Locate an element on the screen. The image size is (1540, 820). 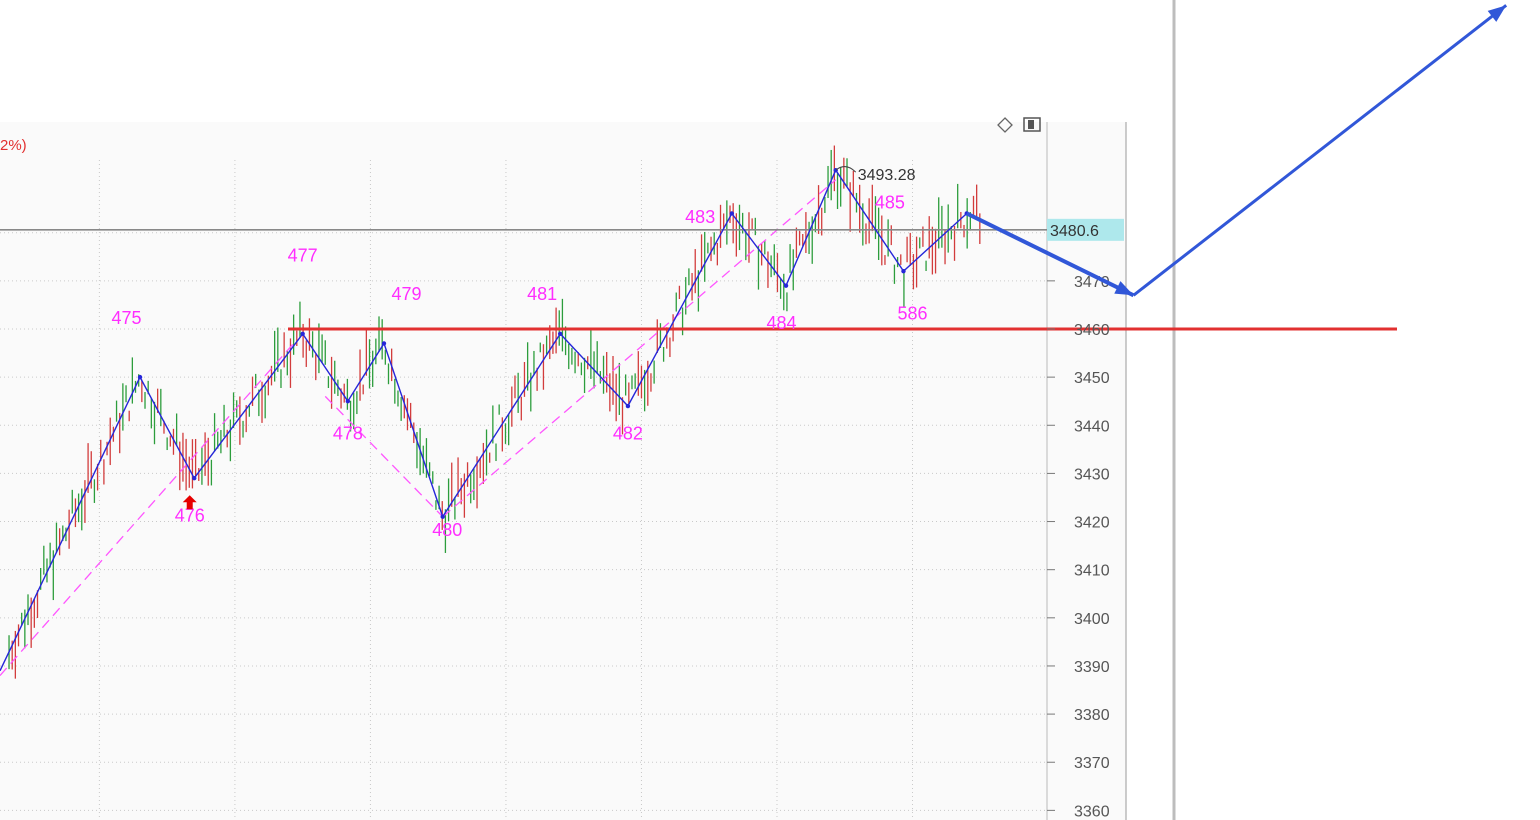
high-value-label: 3493.28 is located at coordinates (887, 175).